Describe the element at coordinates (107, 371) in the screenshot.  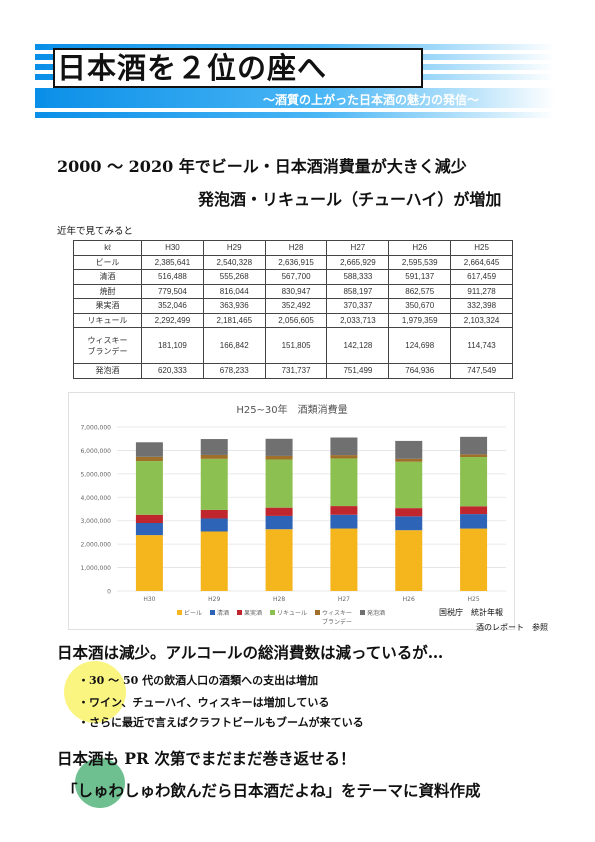
I see `table-row-label: 発泡酒` at that location.